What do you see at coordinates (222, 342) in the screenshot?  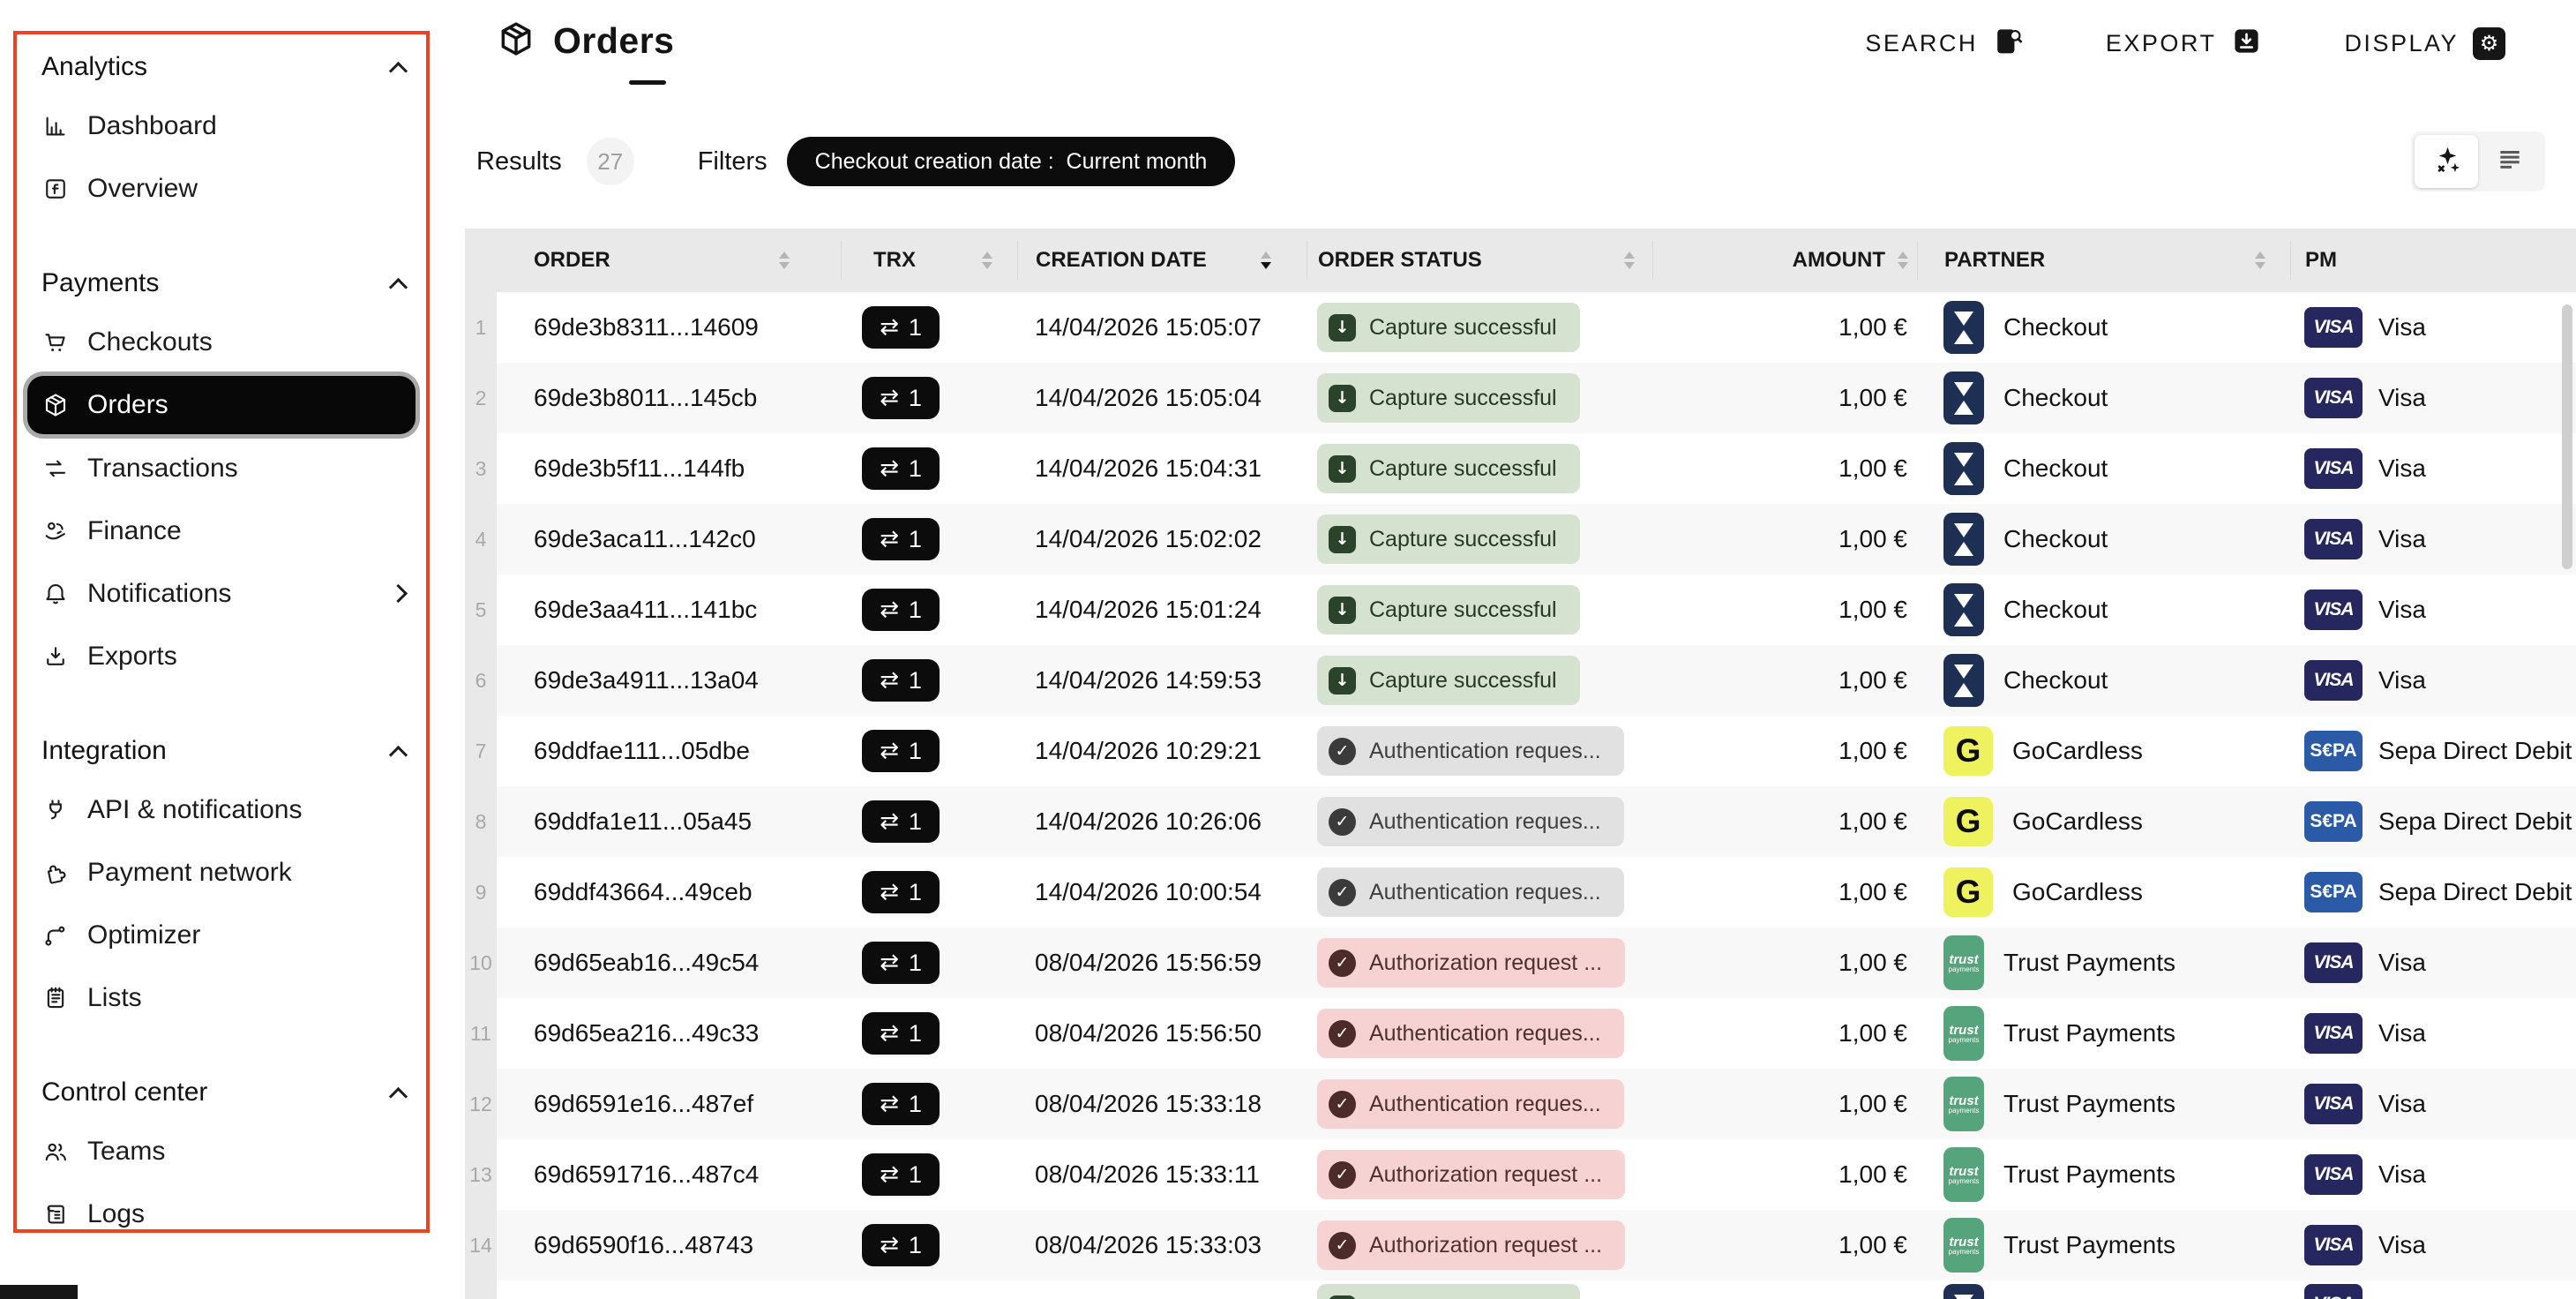 I see `sidebar-item-checkouts: Checkouts` at bounding box center [222, 342].